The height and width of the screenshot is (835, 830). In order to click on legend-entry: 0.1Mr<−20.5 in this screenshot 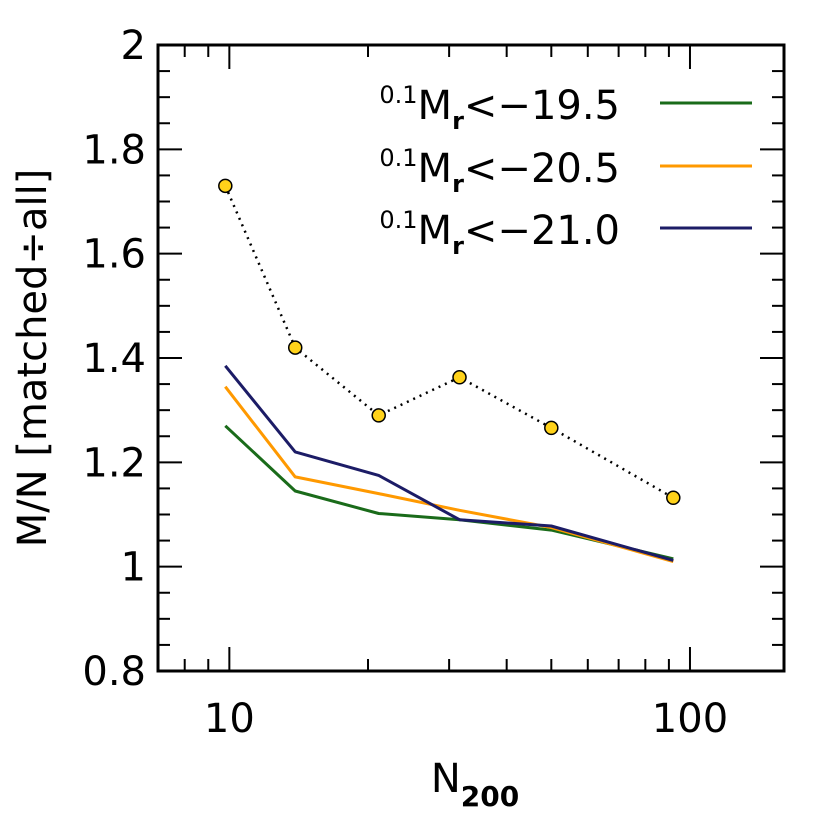, I will do `click(565, 171)`.